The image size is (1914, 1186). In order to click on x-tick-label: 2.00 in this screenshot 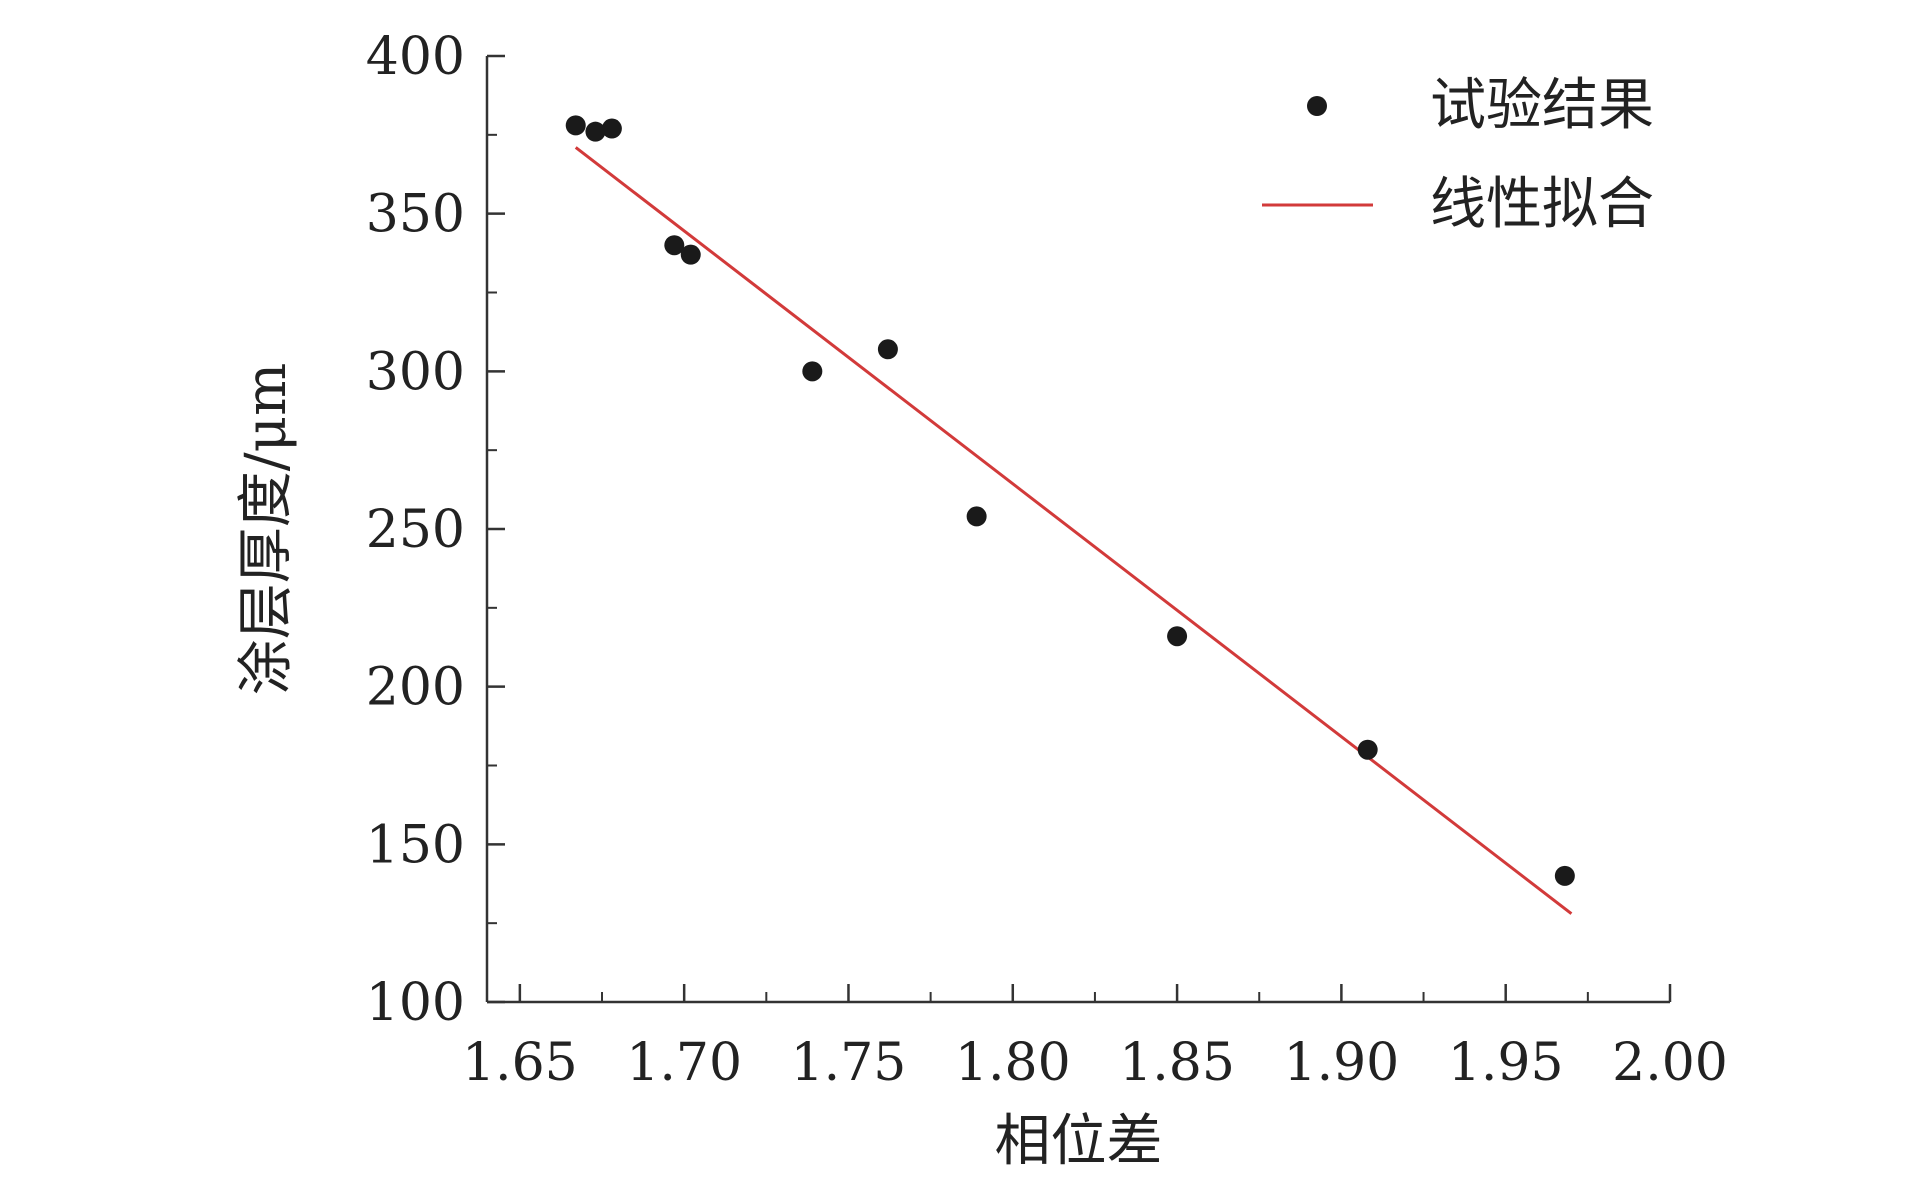, I will do `click(1670, 1063)`.